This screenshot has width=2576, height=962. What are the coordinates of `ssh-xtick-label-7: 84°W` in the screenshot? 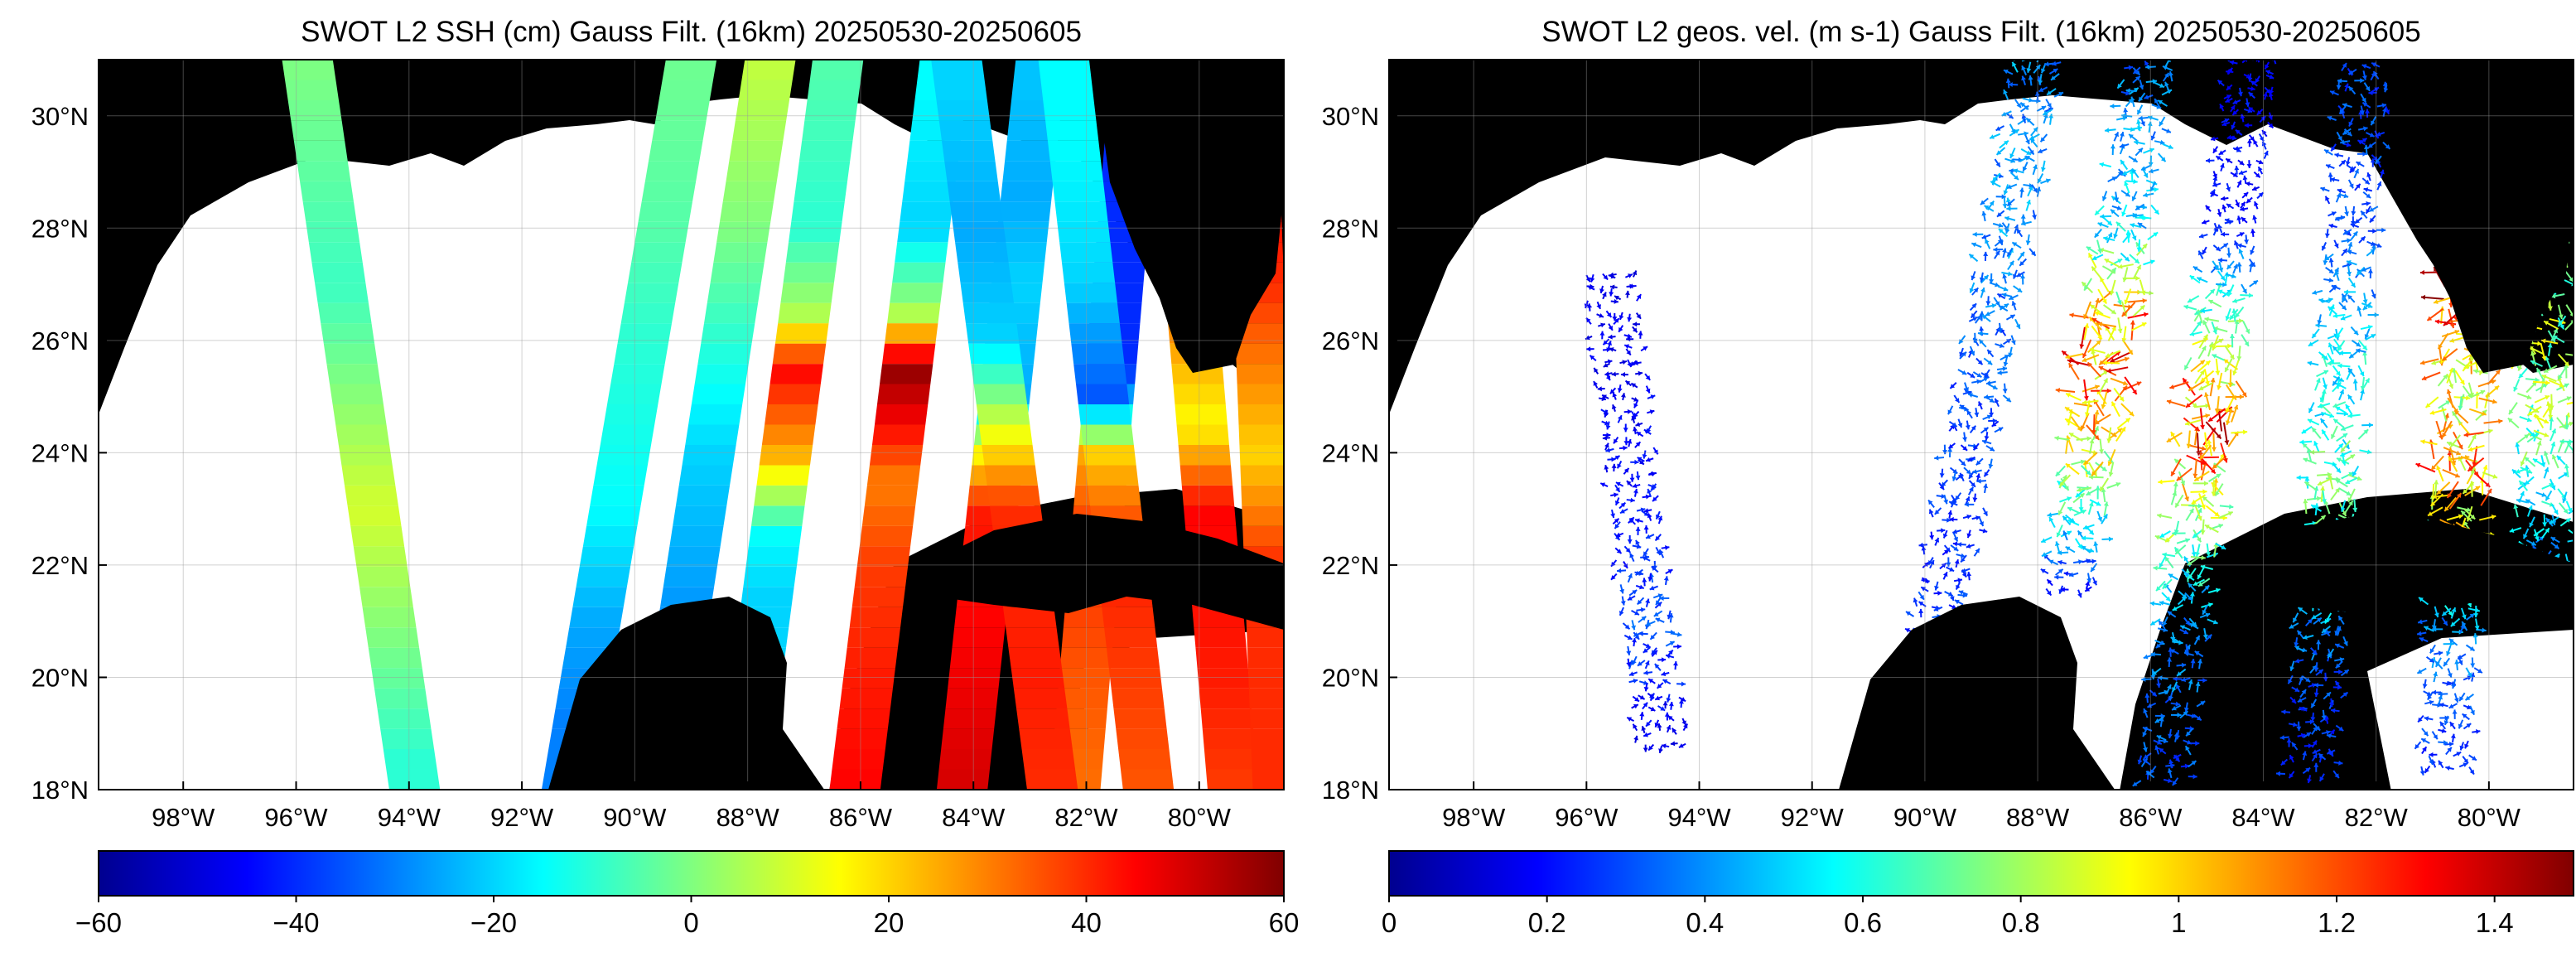 It's located at (974, 817).